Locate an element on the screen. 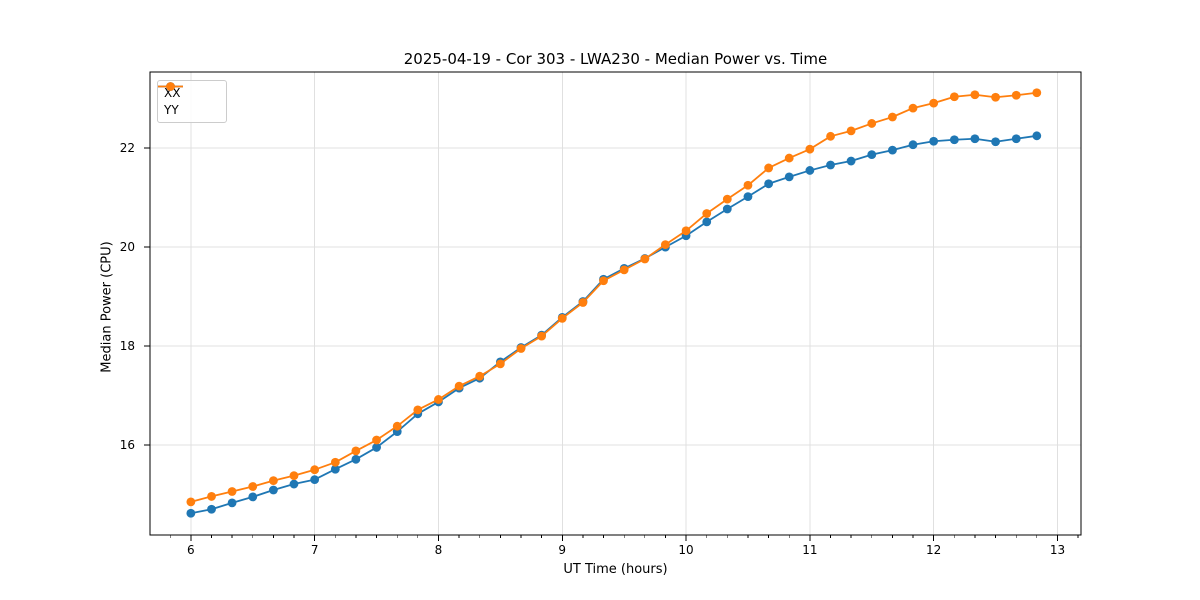 The image size is (1200, 600). legend: XX YY is located at coordinates (192, 101).